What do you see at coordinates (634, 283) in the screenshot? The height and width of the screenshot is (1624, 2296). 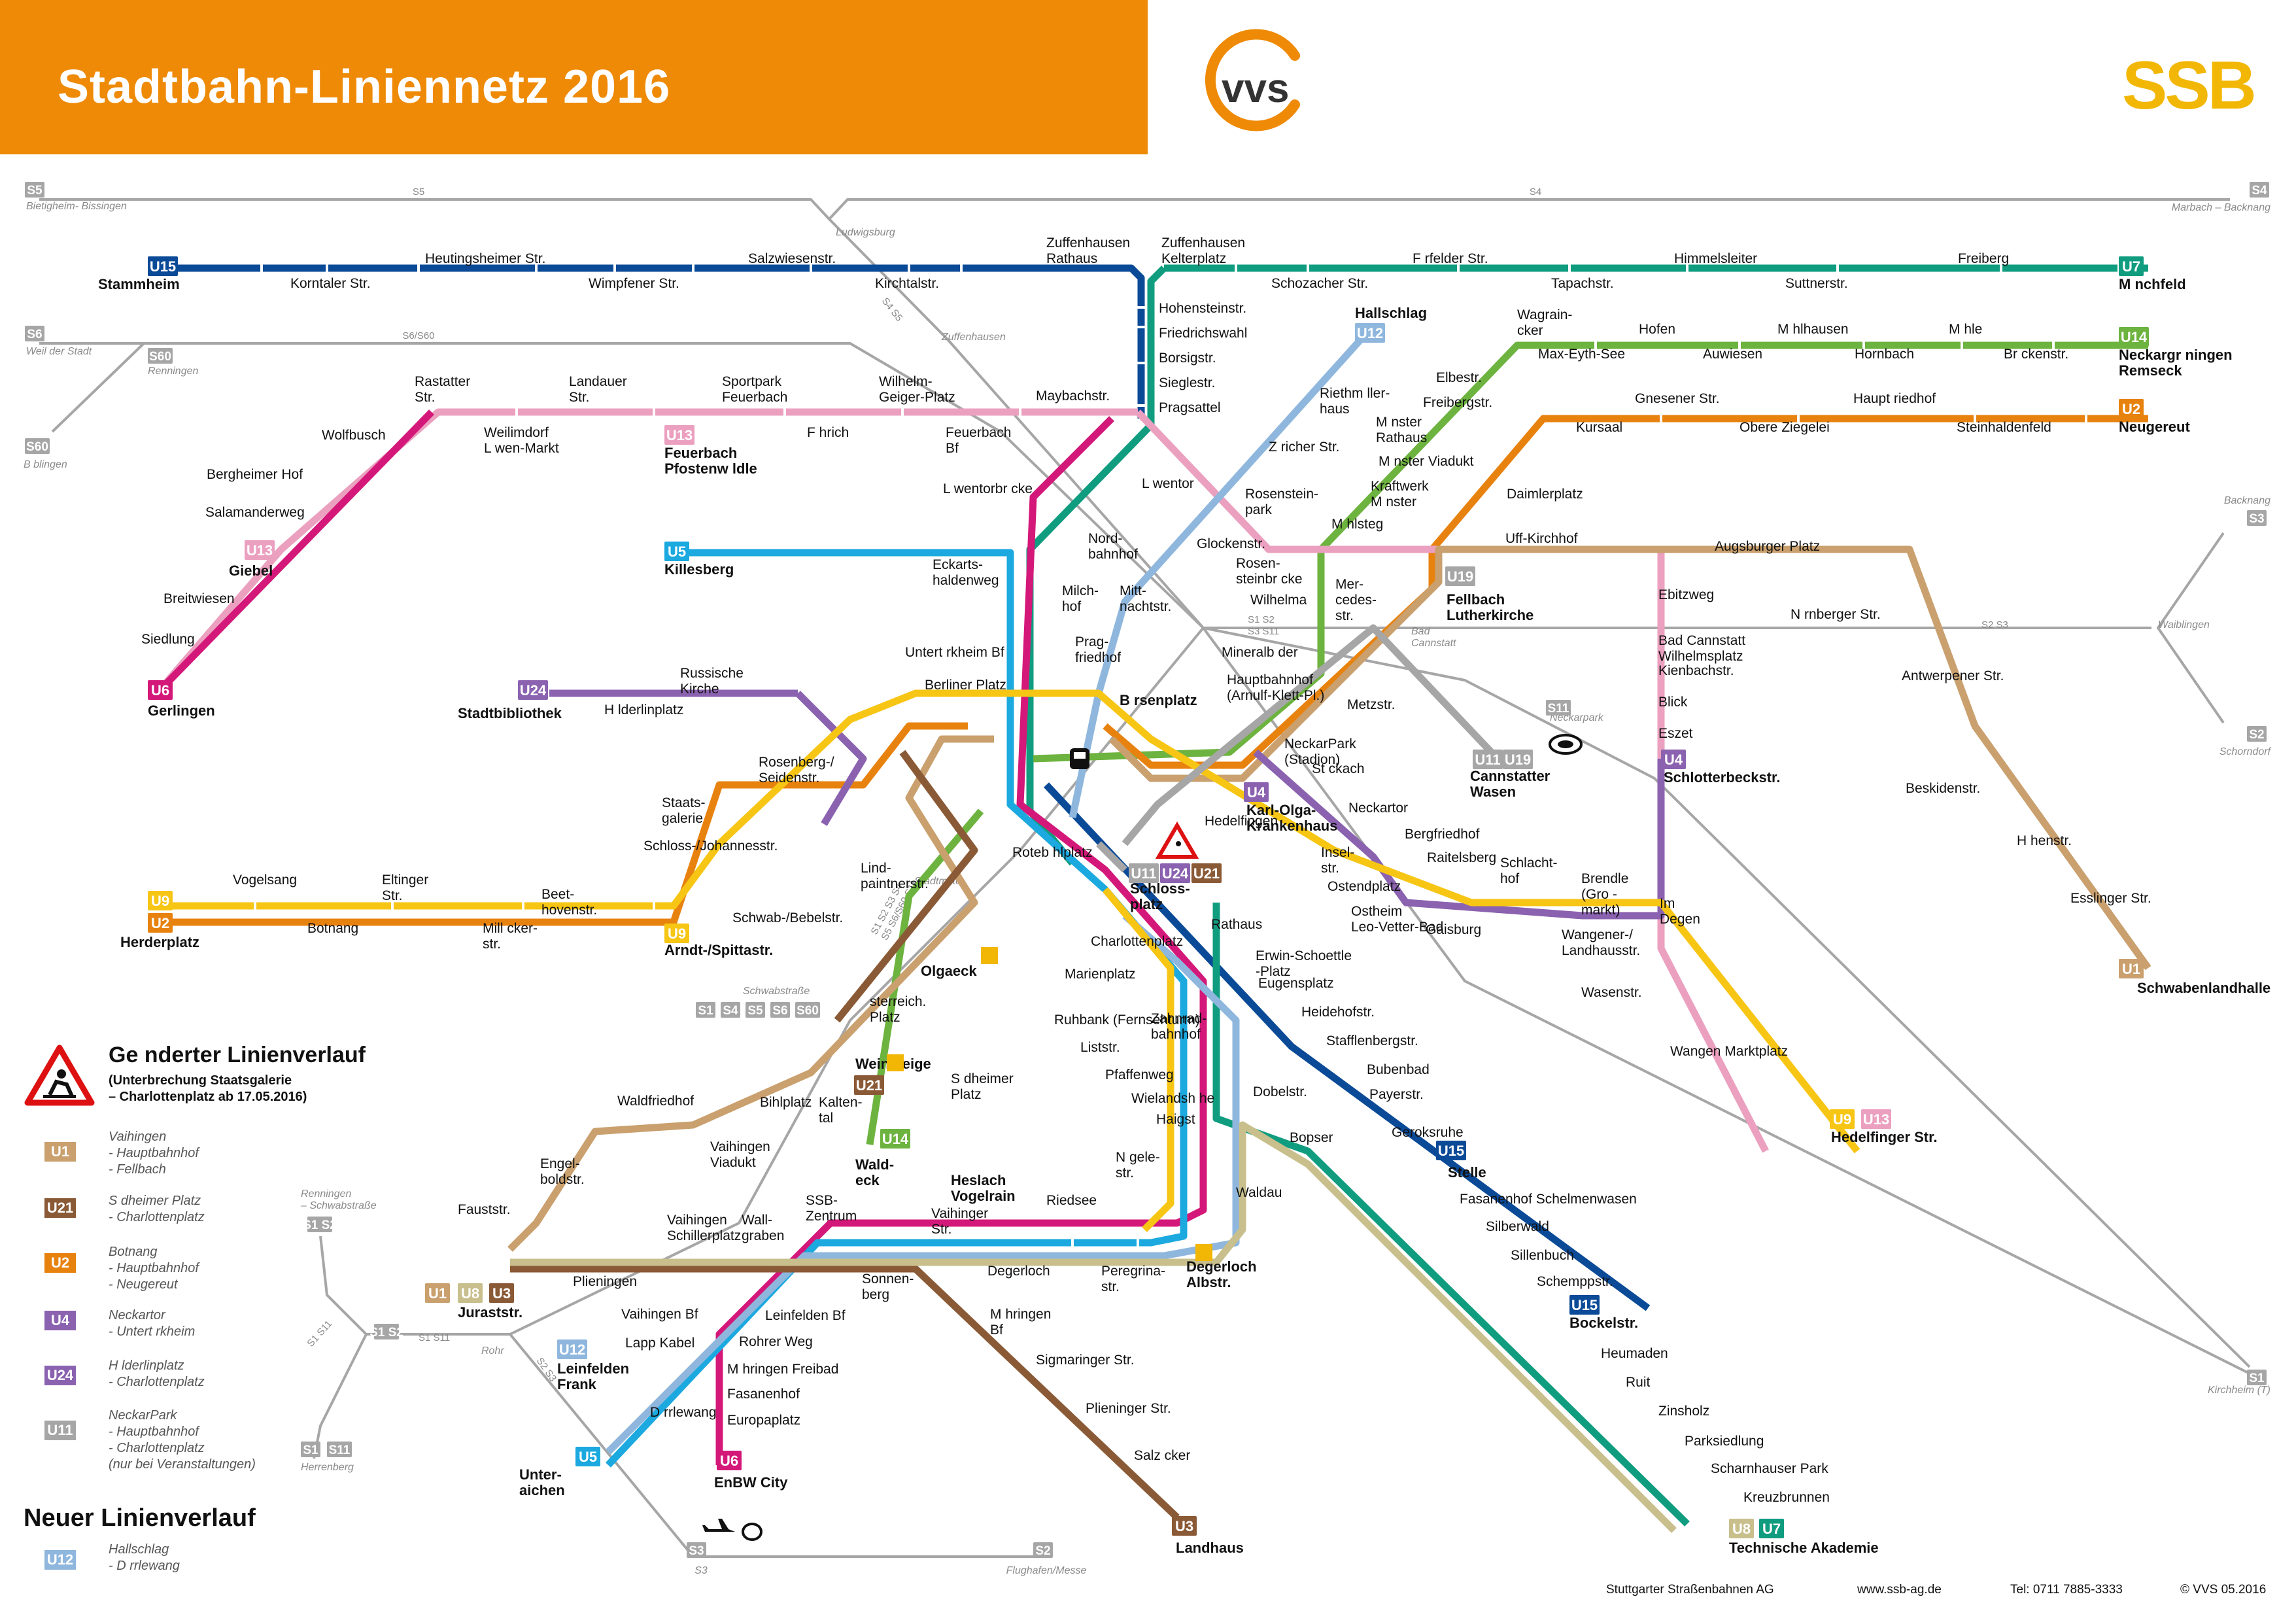 I see `station-wimpfener-str: Wimpfener Str.` at bounding box center [634, 283].